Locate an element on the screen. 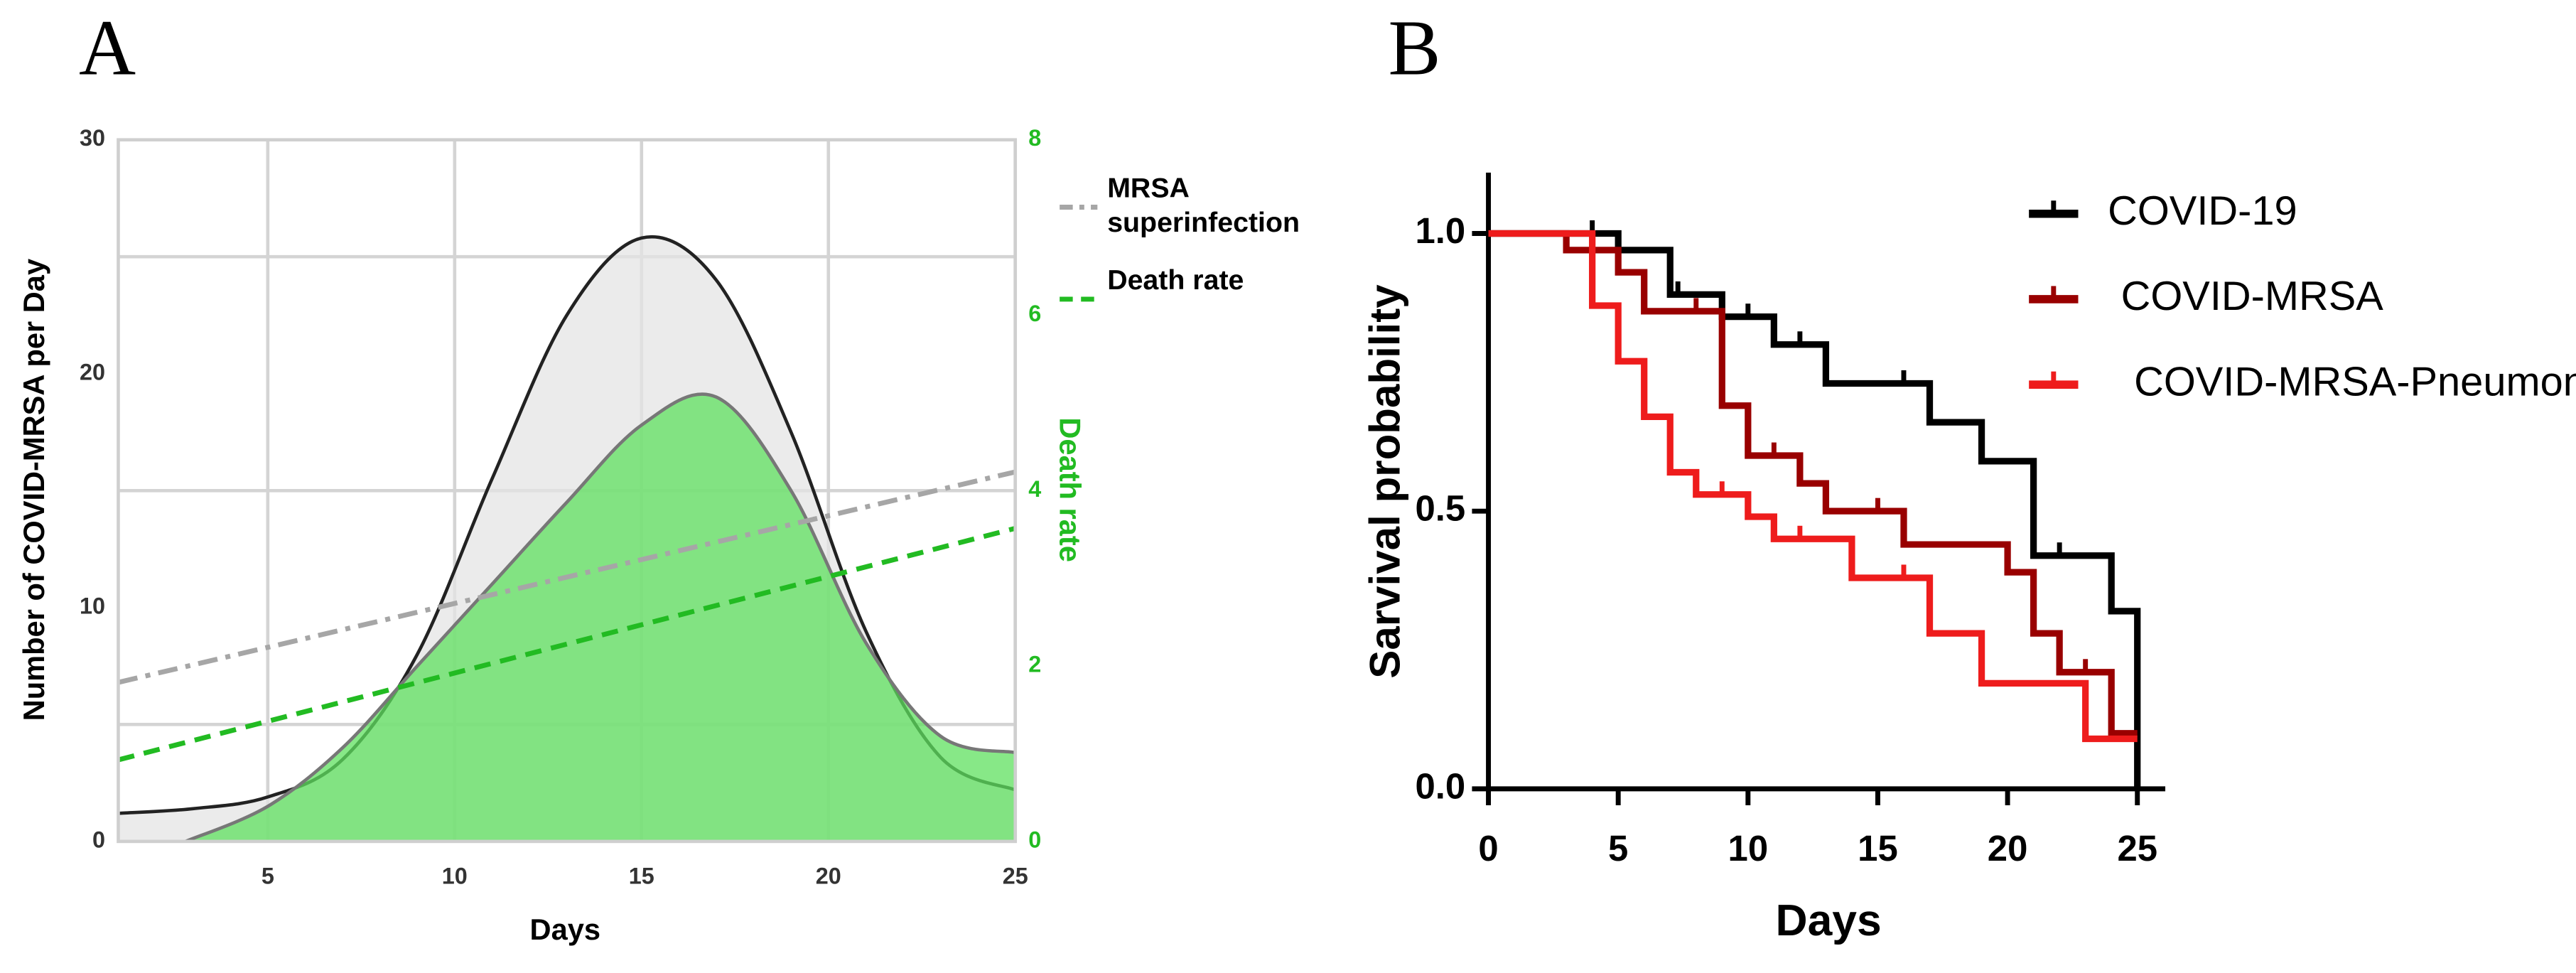  y2-tick-label: 0 is located at coordinates (1034, 839).